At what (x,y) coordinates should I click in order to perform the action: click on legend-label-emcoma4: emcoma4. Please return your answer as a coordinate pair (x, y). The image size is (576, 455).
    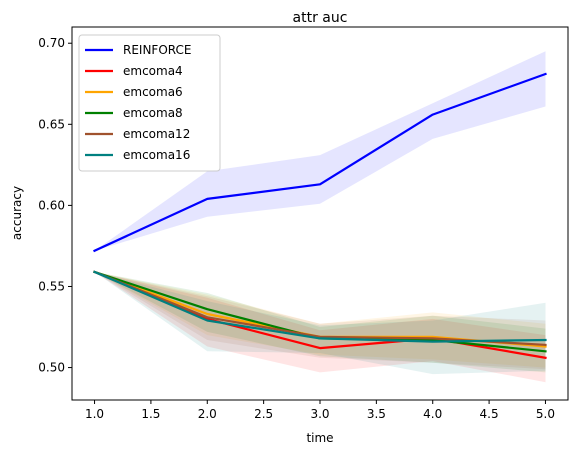
    Looking at the image, I should click on (153, 71).